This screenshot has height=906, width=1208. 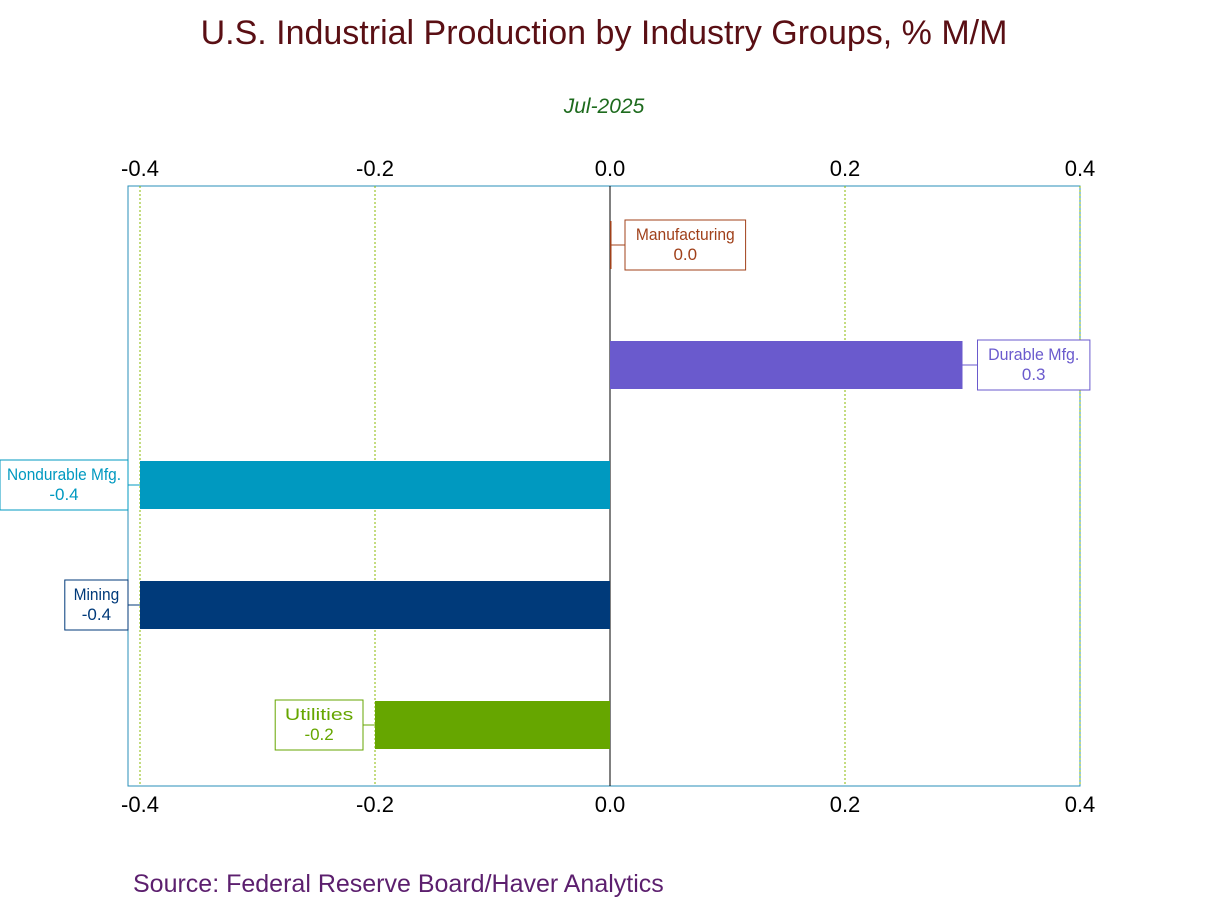 I want to click on bottom-tick-label: 0.4, so click(x=1080, y=804).